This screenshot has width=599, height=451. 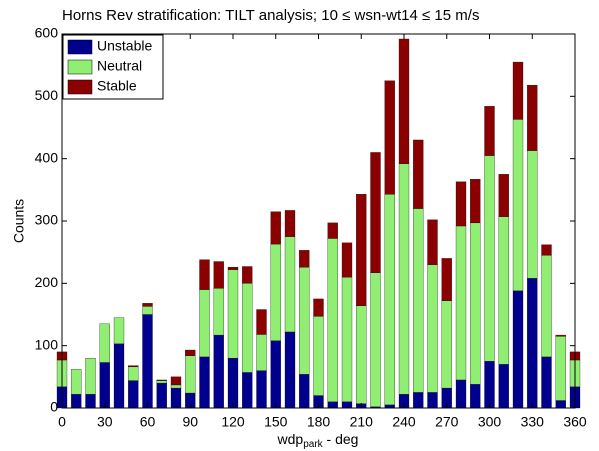 I want to click on legend: Unstable Neutral Stable, so click(x=113, y=67).